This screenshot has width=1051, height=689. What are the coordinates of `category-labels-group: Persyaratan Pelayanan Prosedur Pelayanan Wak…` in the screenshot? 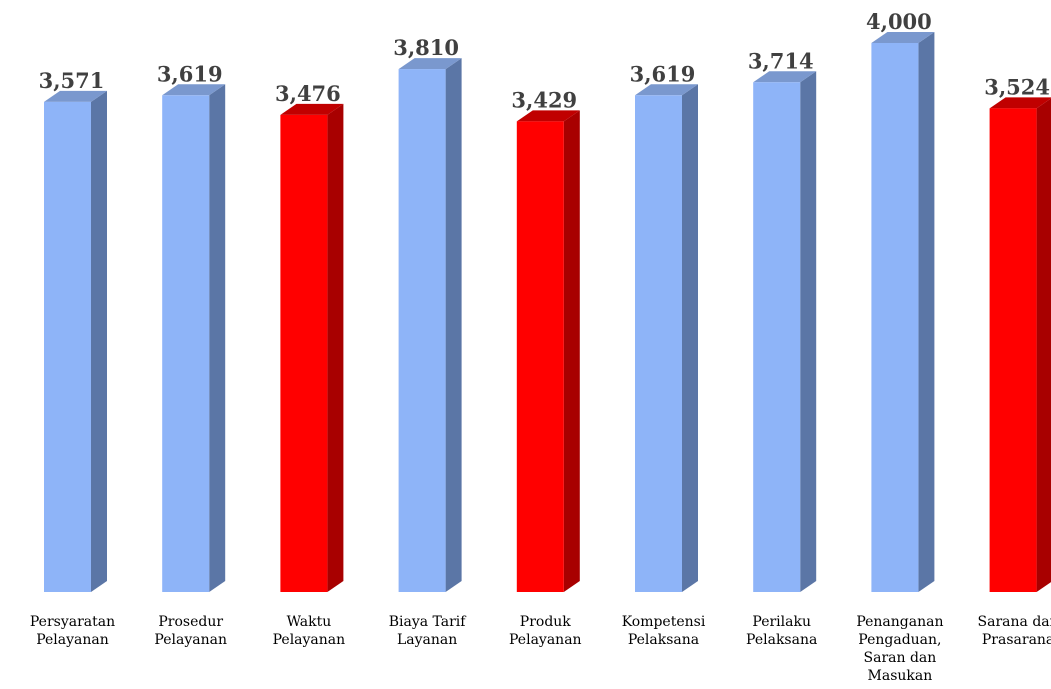 It's located at (540, 649).